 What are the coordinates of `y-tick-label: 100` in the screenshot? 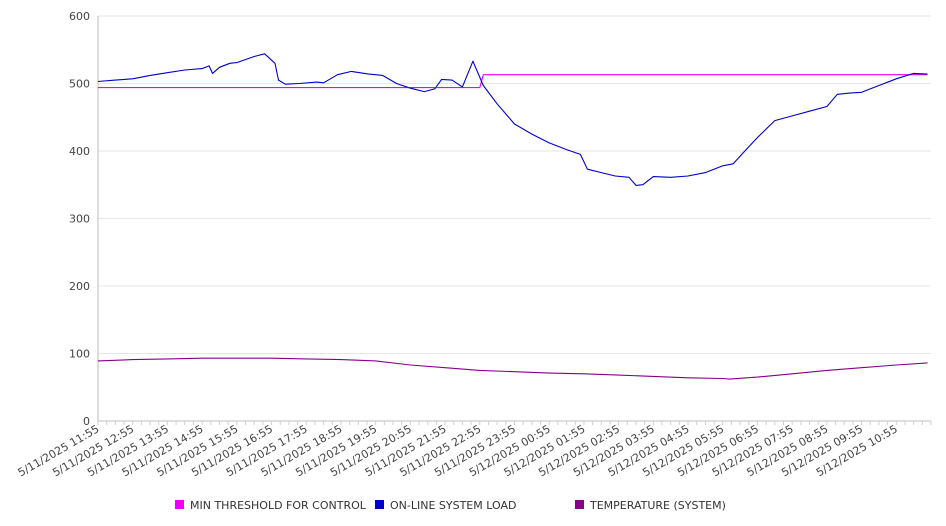 It's located at (79, 354).